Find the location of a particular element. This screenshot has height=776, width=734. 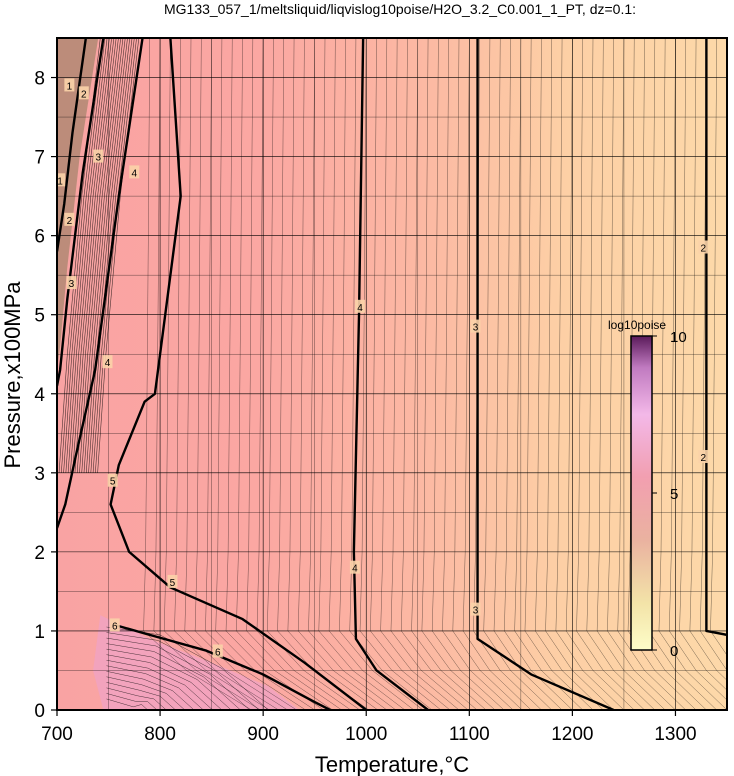

x-tick-label: 1300 is located at coordinates (675, 734).